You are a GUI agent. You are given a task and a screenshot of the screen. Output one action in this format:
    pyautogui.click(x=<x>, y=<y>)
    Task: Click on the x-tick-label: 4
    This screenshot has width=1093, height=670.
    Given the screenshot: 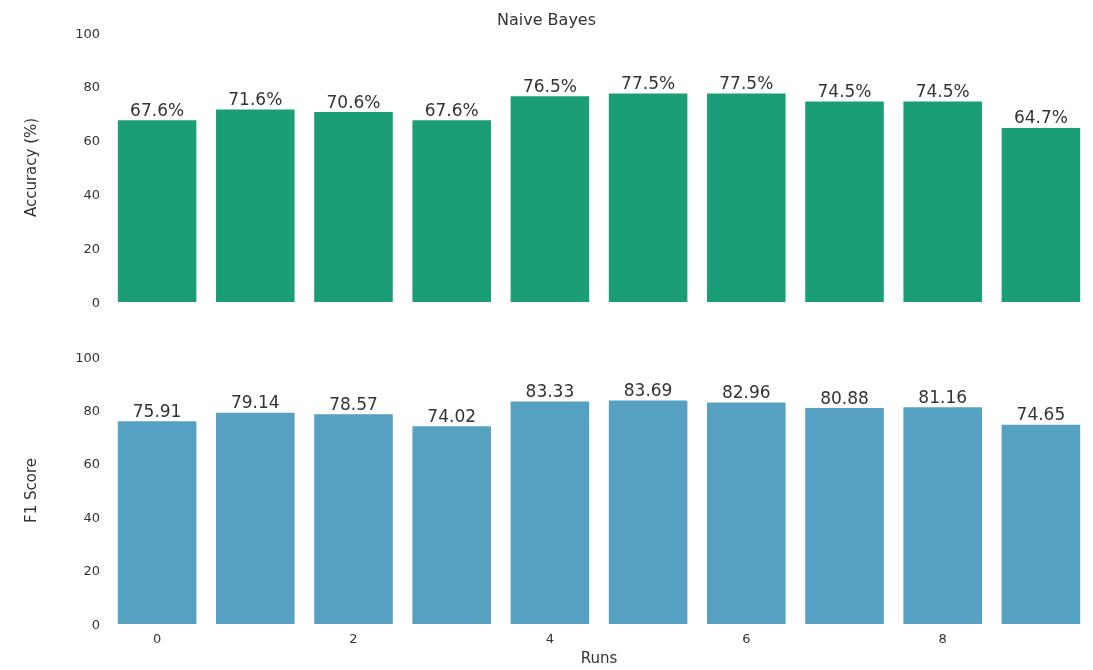 What is the action you would take?
    pyautogui.click(x=550, y=638)
    